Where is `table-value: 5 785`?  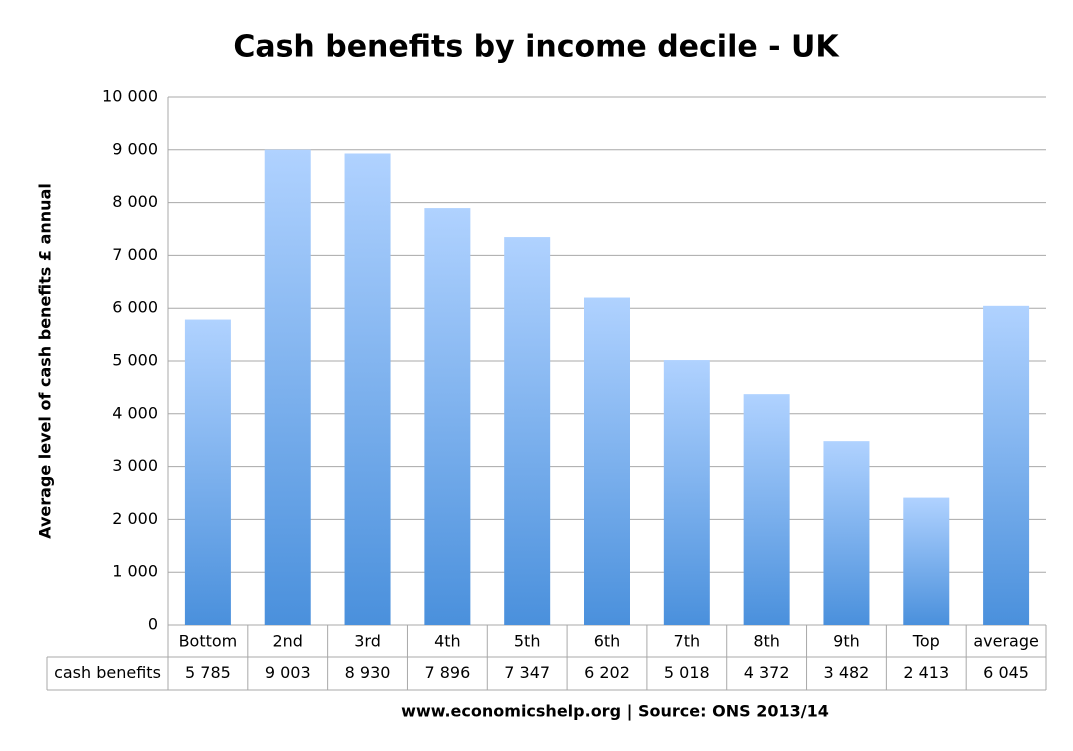
table-value: 5 785 is located at coordinates (208, 672).